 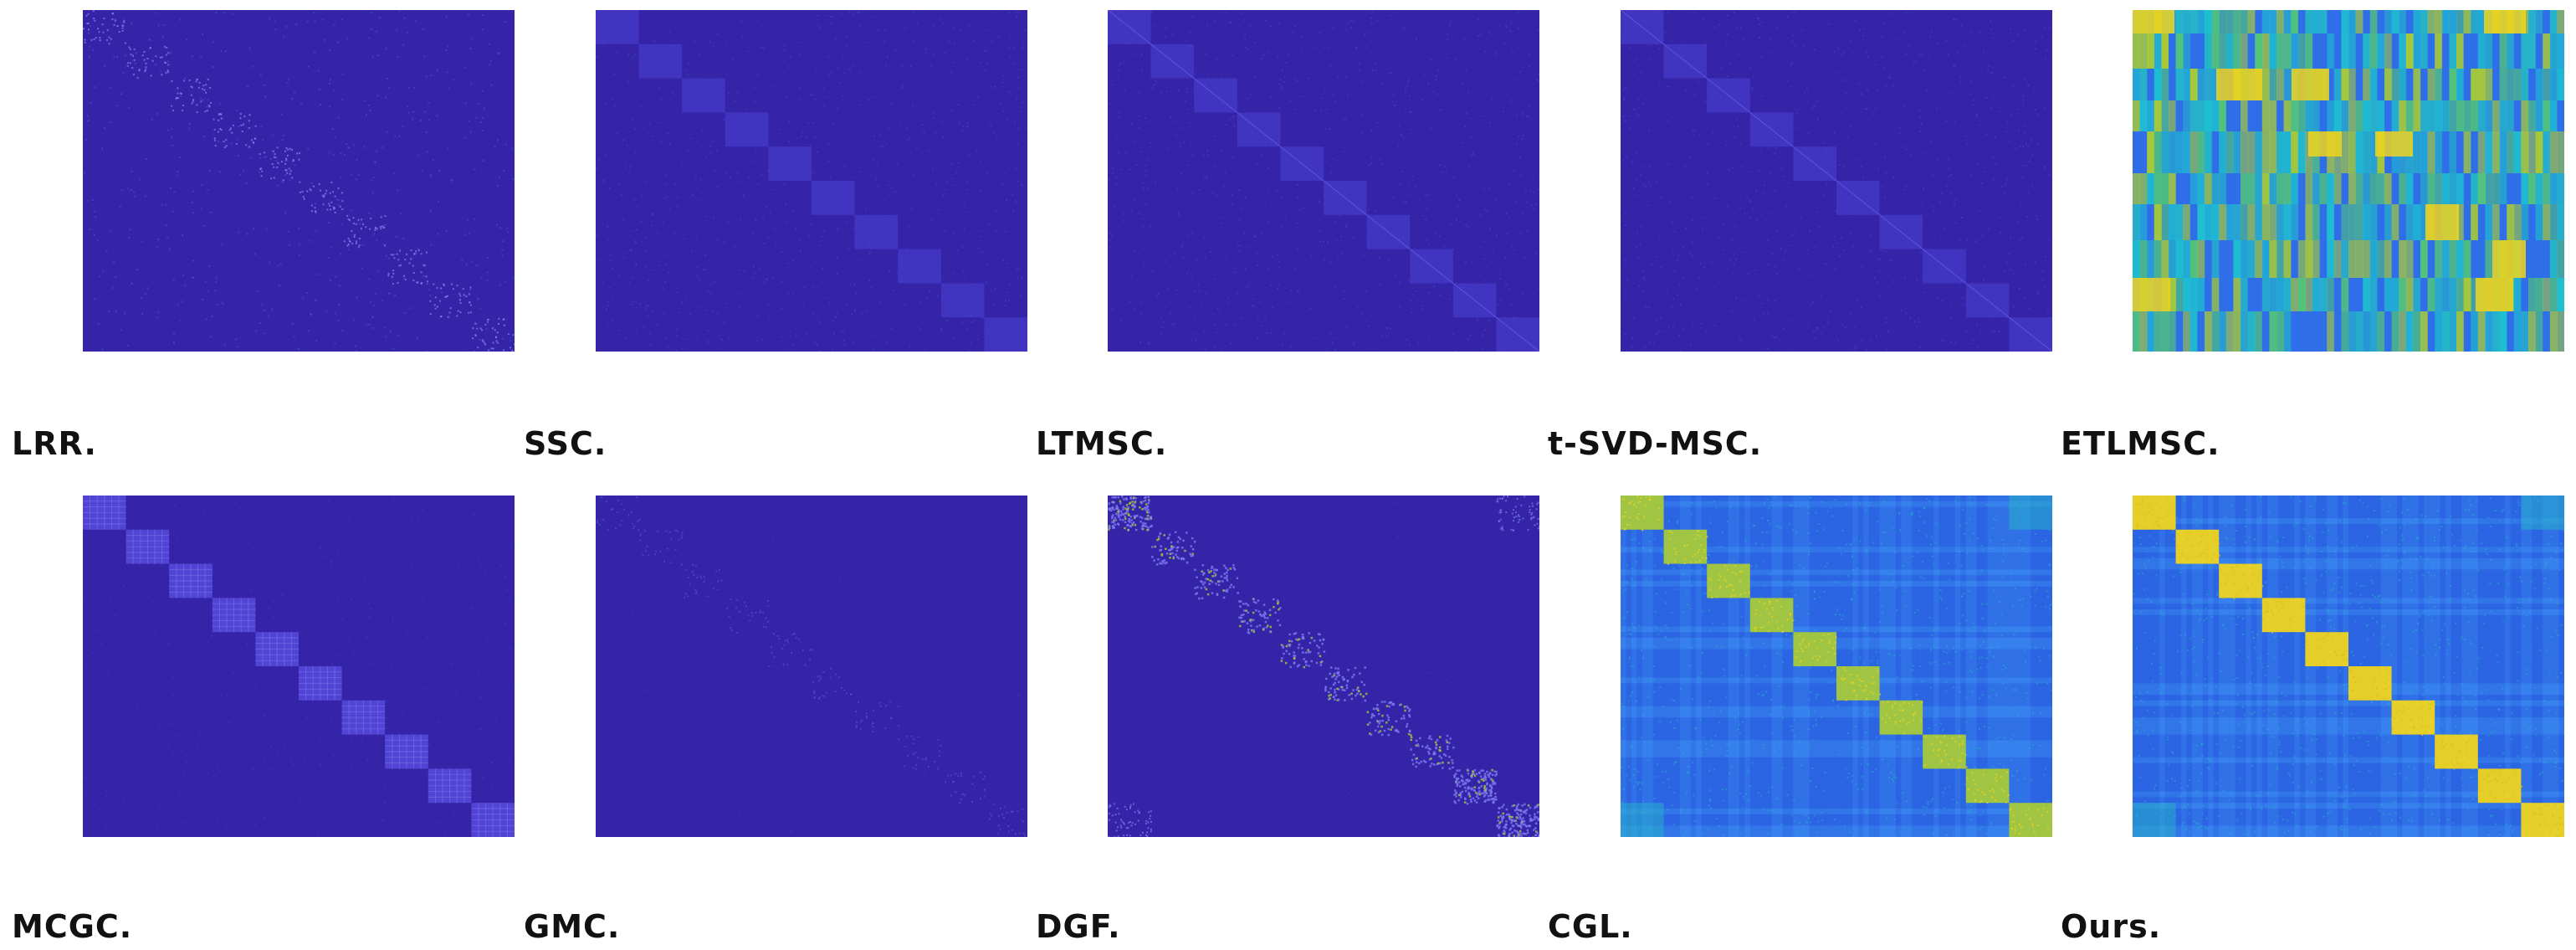 I want to click on caption-tsvd-msc: t-SVD-MSC., so click(x=1656, y=443).